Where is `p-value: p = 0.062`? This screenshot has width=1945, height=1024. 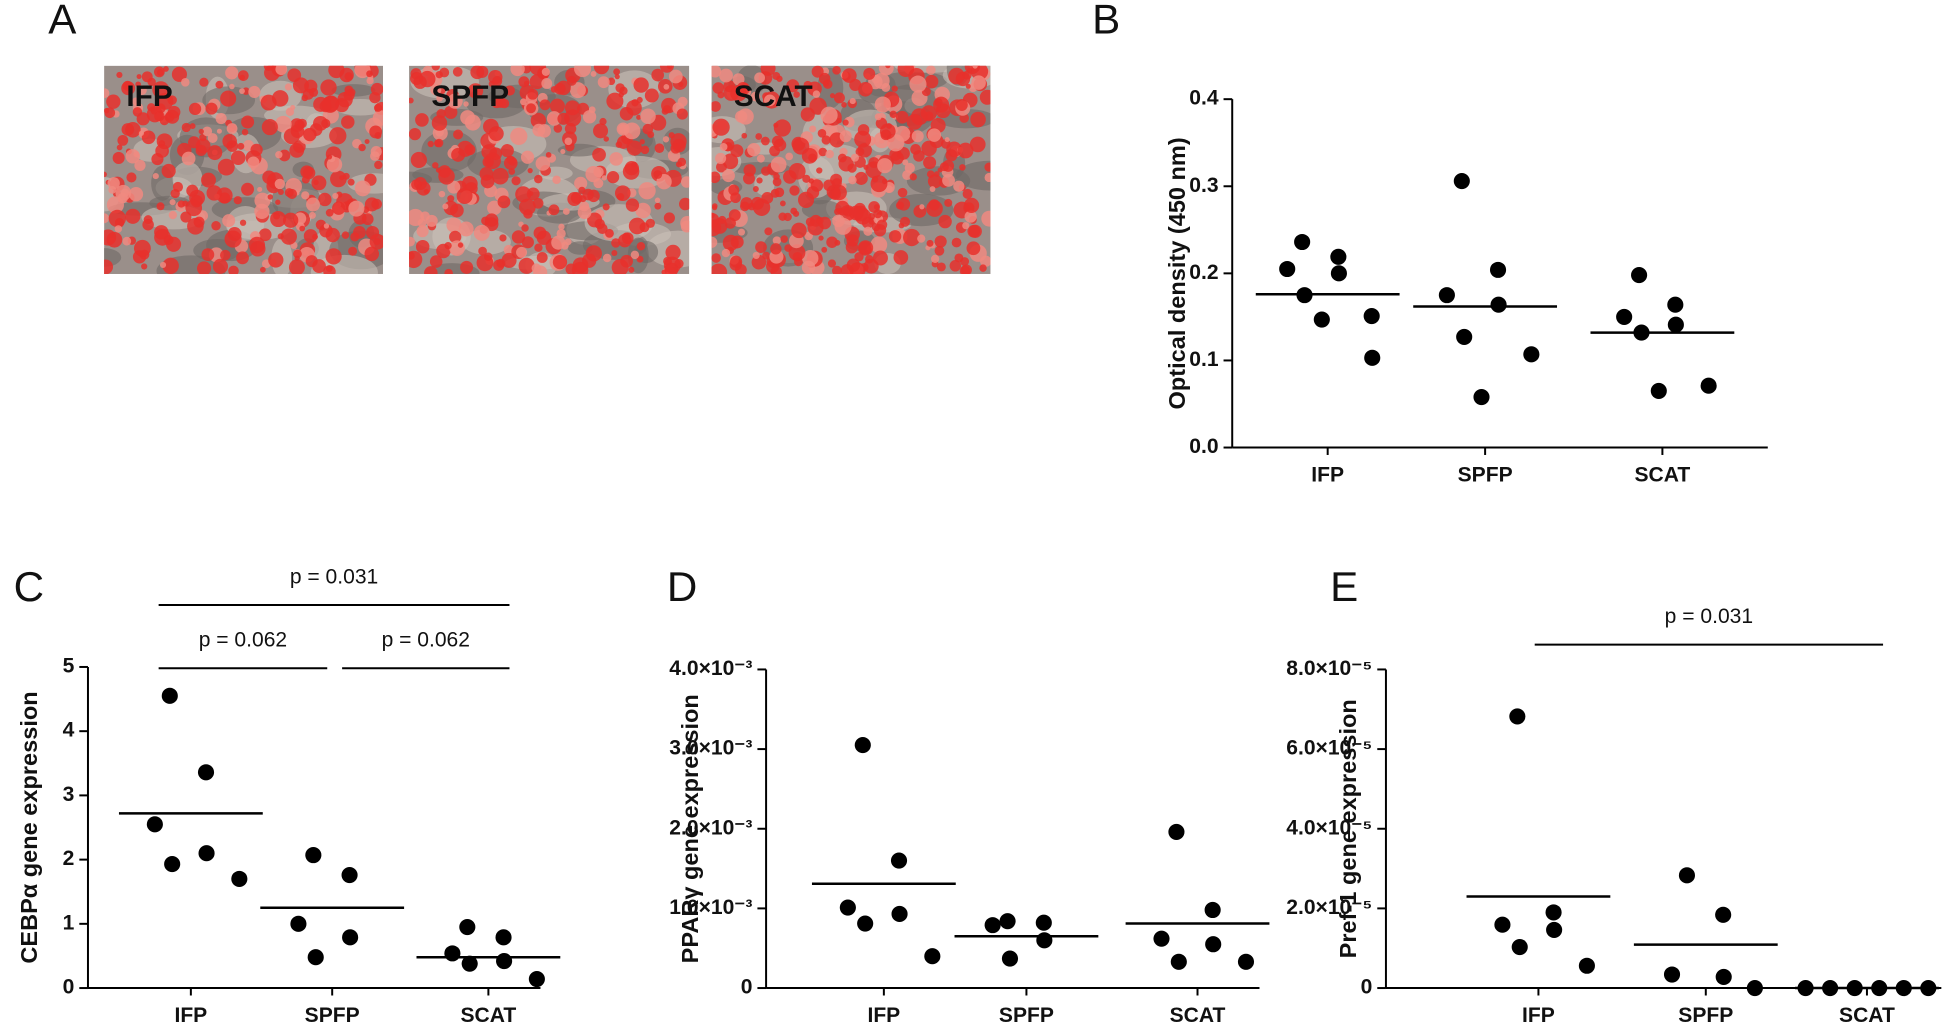
p-value: p = 0.062 is located at coordinates (426, 639).